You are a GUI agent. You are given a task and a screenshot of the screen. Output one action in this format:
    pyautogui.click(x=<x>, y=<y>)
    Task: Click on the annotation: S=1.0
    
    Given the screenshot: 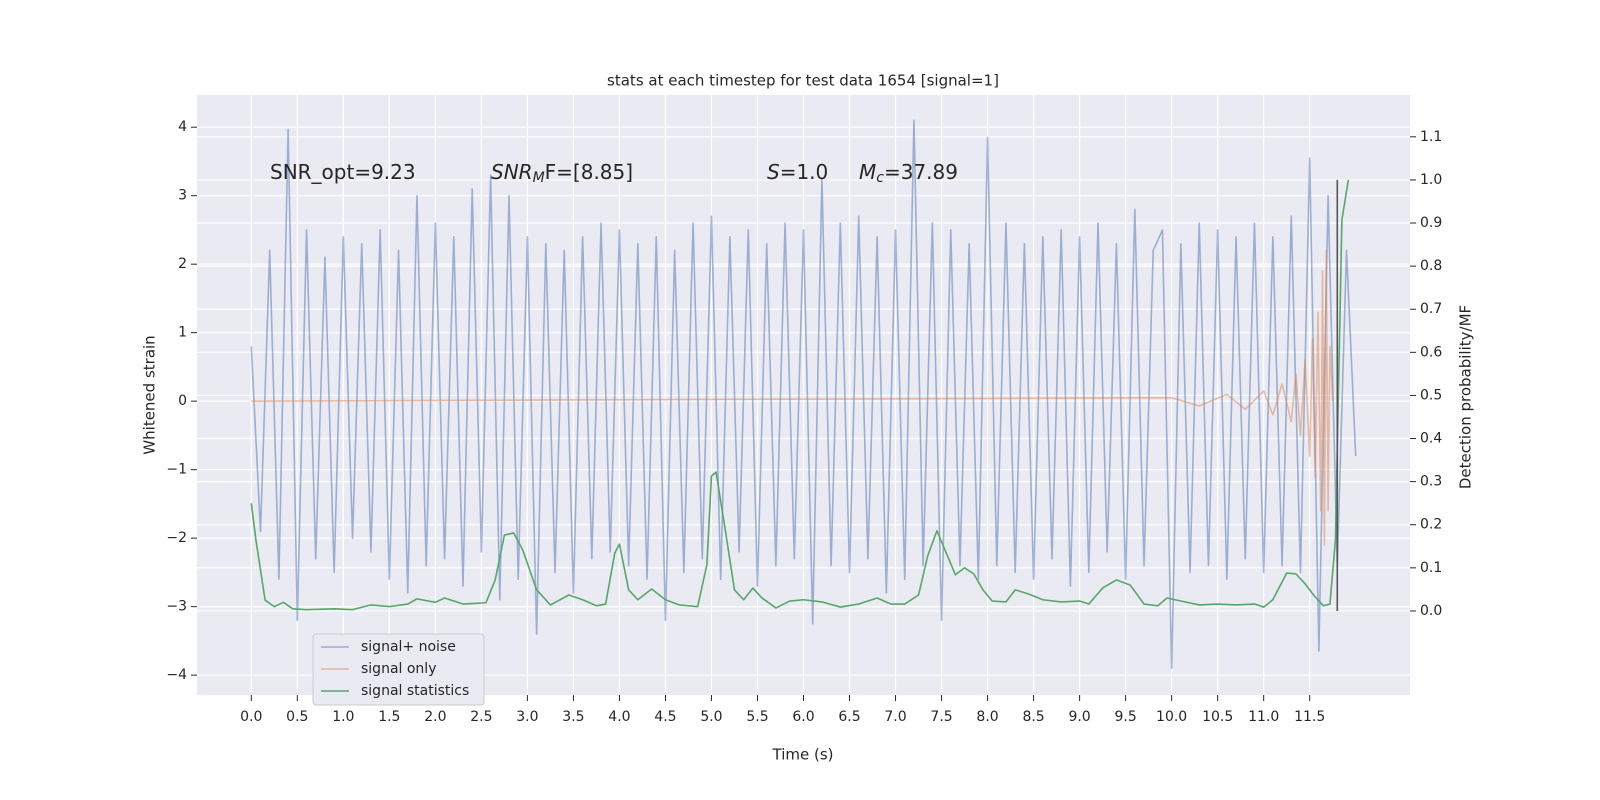 What is the action you would take?
    pyautogui.click(x=797, y=172)
    